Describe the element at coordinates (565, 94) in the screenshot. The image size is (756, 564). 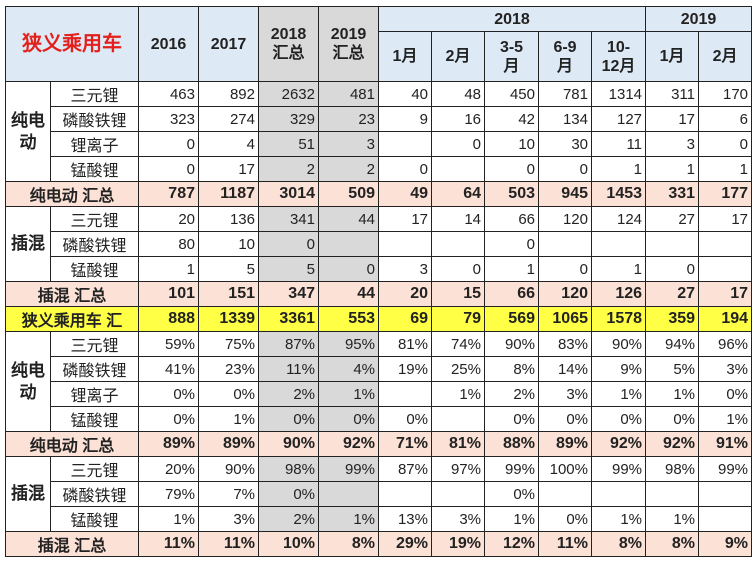
I see `value-cell: 781` at that location.